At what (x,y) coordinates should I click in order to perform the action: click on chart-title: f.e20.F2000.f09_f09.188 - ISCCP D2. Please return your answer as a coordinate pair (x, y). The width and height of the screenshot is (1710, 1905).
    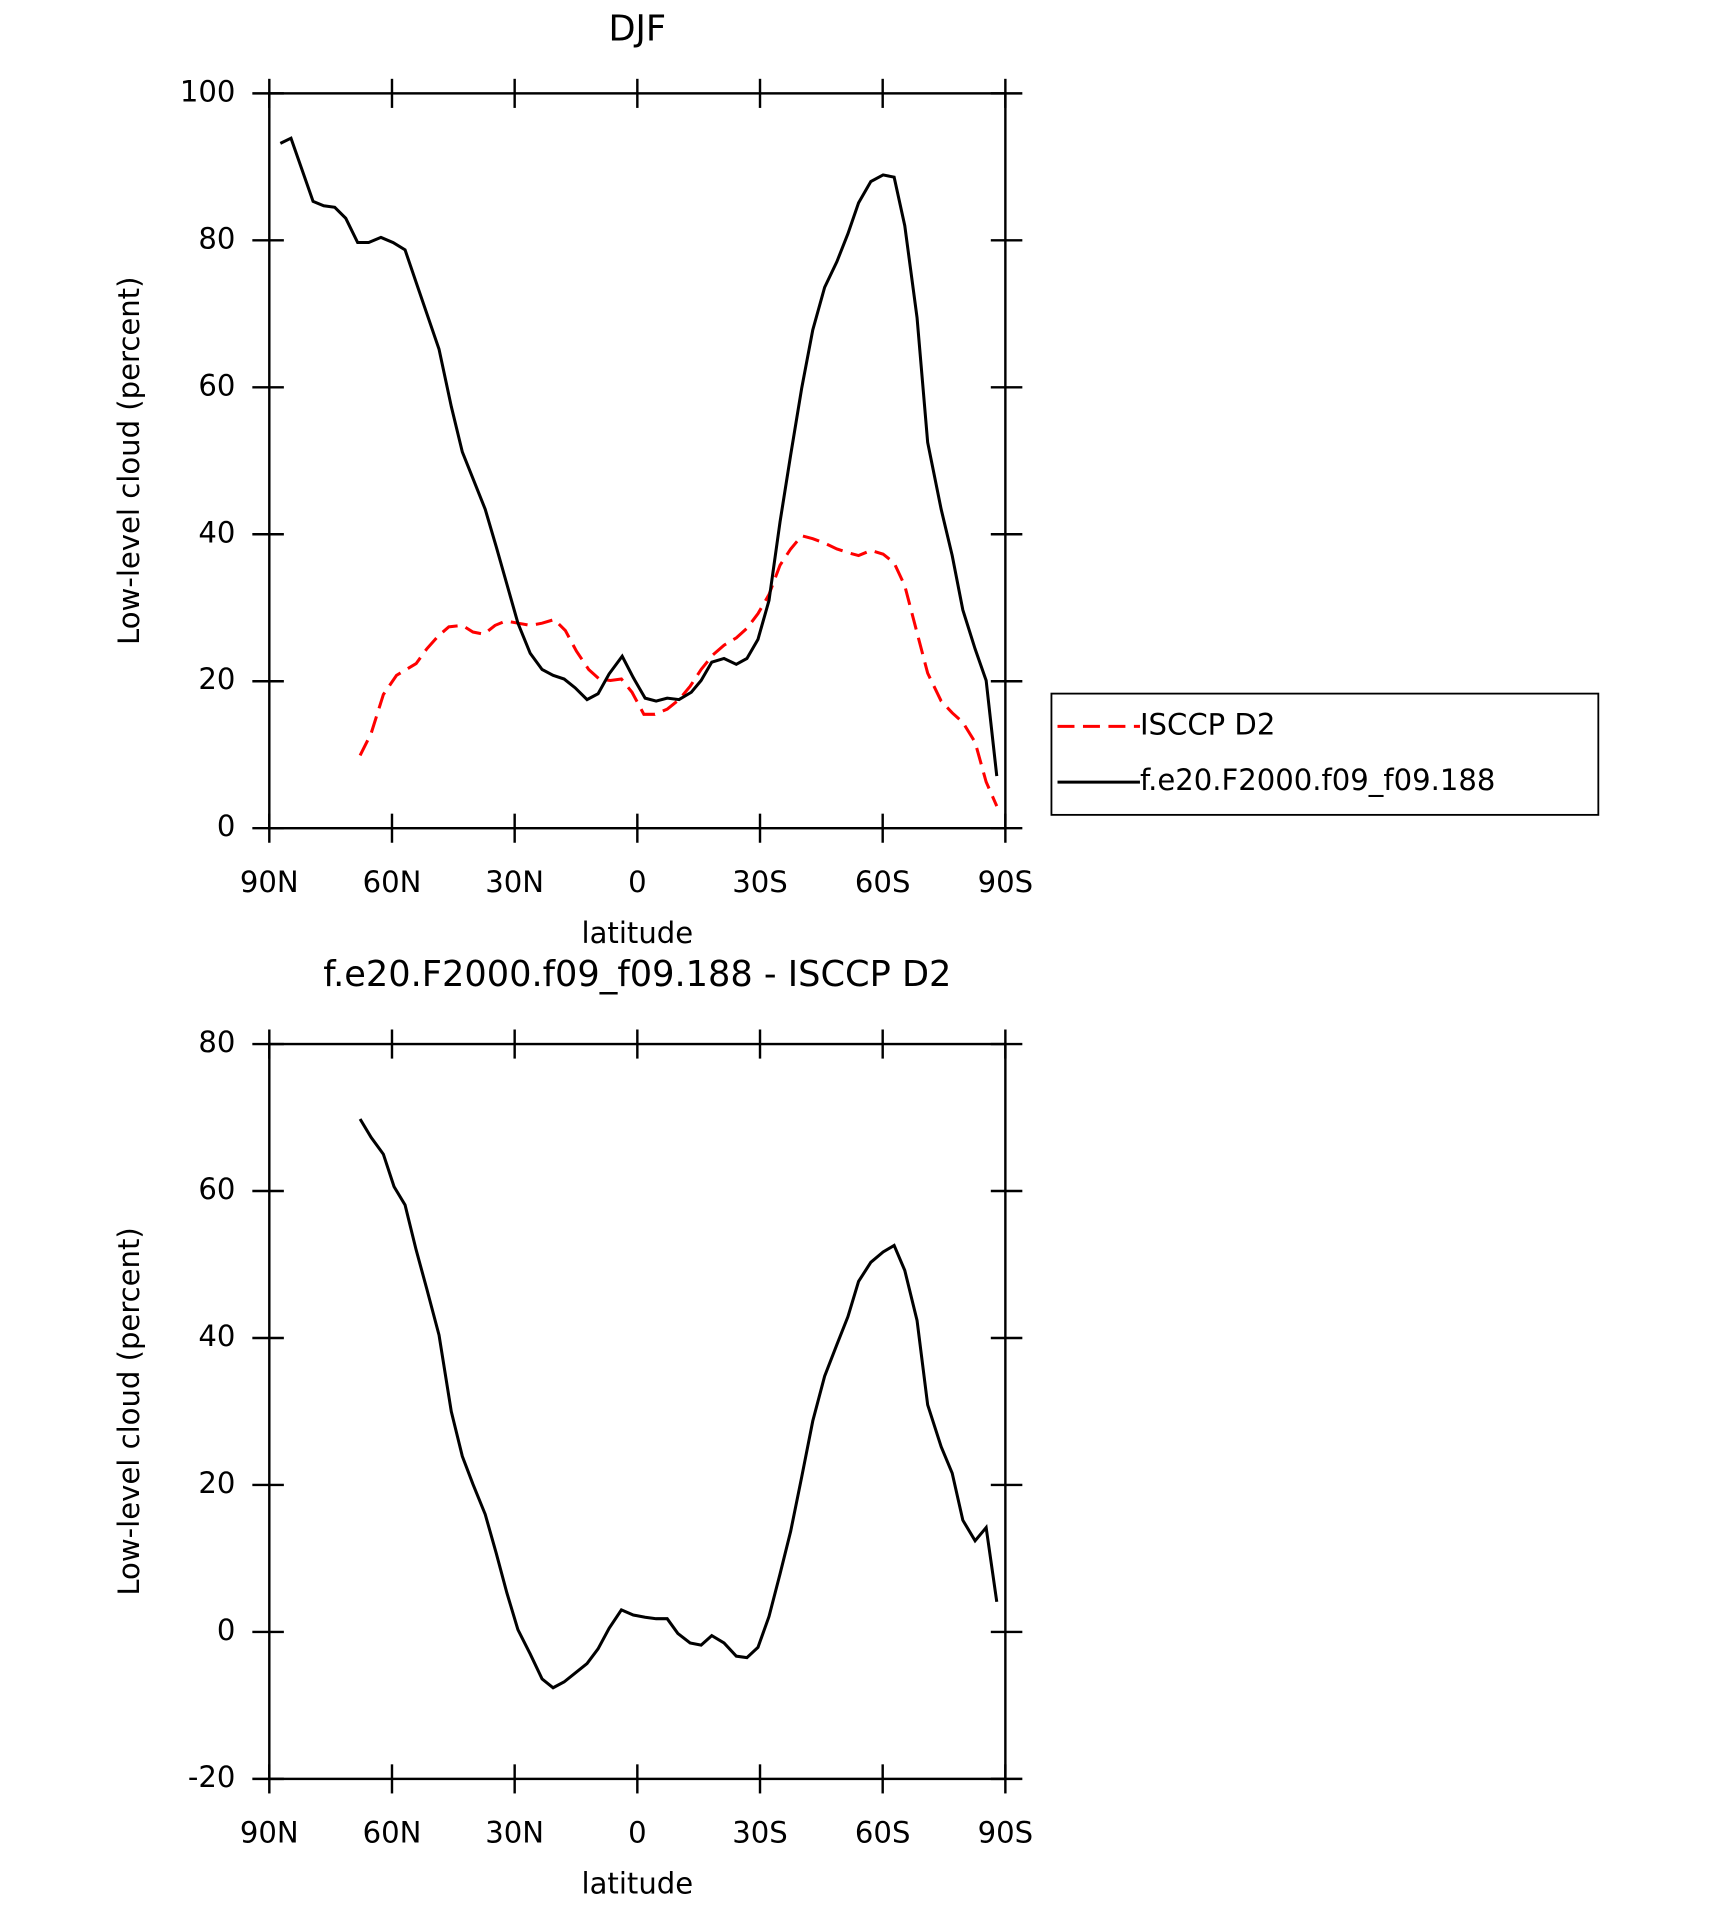
    Looking at the image, I should click on (637, 974).